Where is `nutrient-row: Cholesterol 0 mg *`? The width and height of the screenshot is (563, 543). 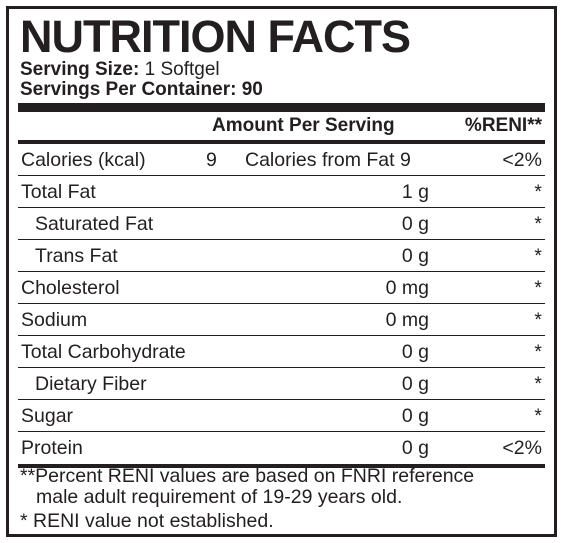 nutrient-row: Cholesterol 0 mg * is located at coordinates (281, 288).